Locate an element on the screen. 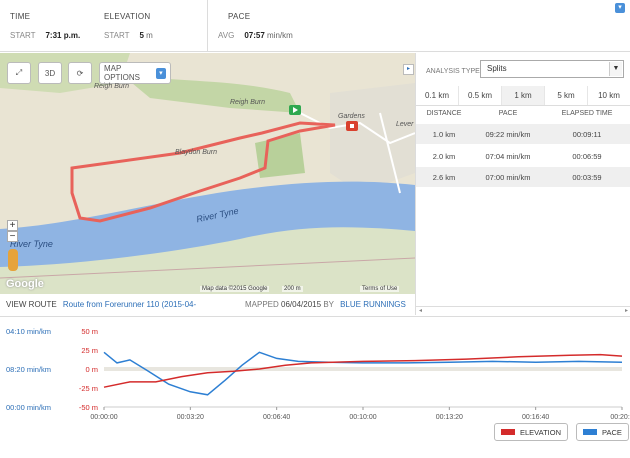  tab-1-km: 1 km is located at coordinates (523, 95).